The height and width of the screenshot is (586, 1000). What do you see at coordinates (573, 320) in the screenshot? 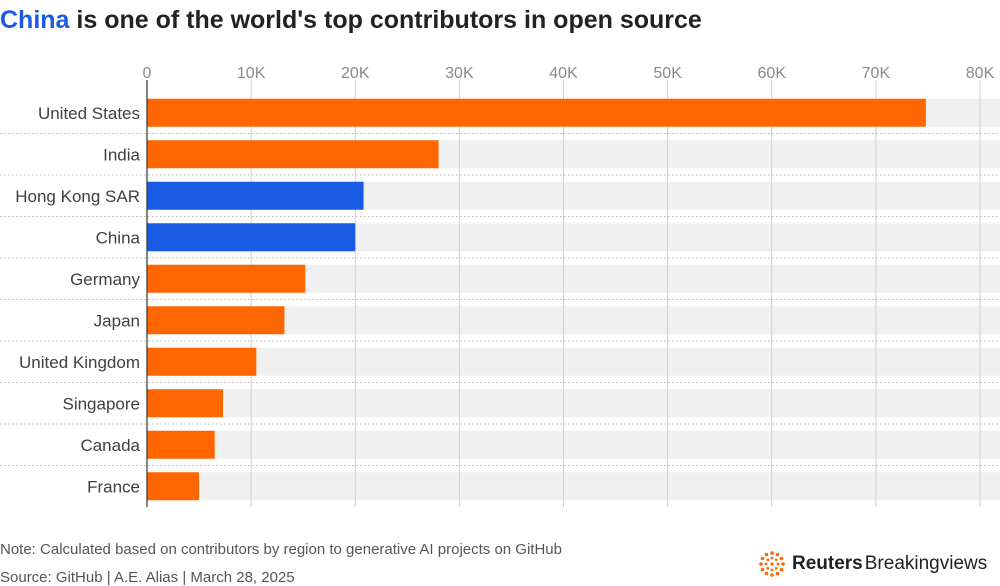
I see `row-band-japan` at bounding box center [573, 320].